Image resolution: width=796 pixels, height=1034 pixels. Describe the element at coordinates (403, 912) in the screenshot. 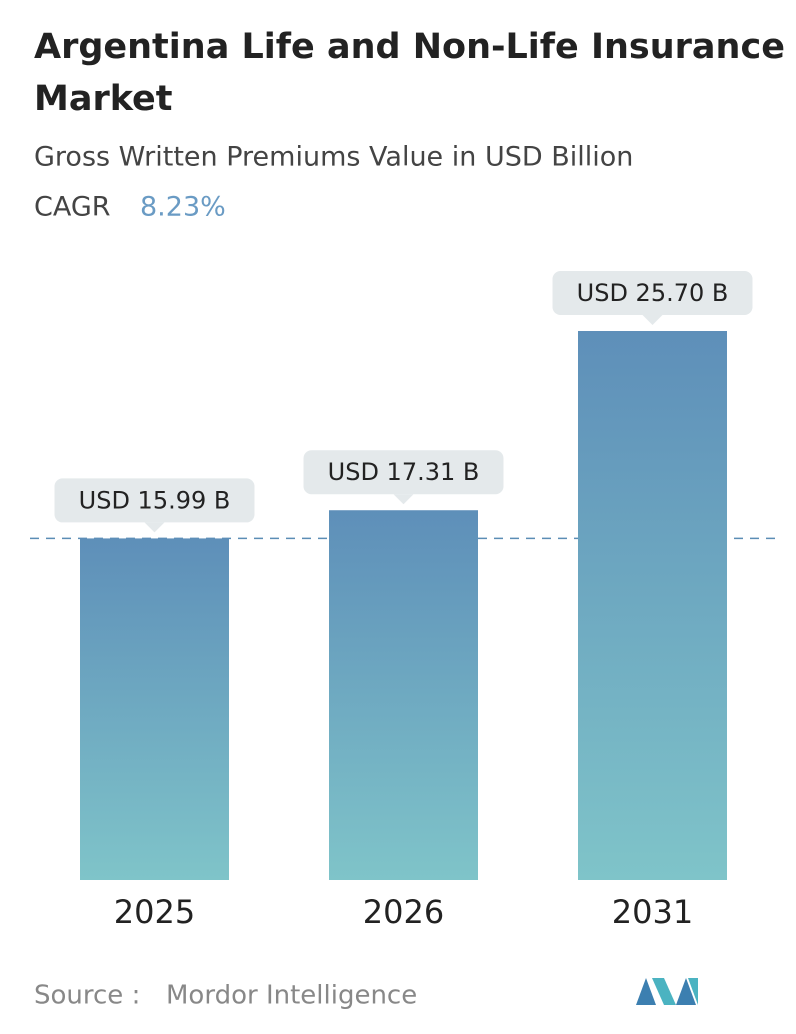

I see `x-tick-label: 2026` at that location.